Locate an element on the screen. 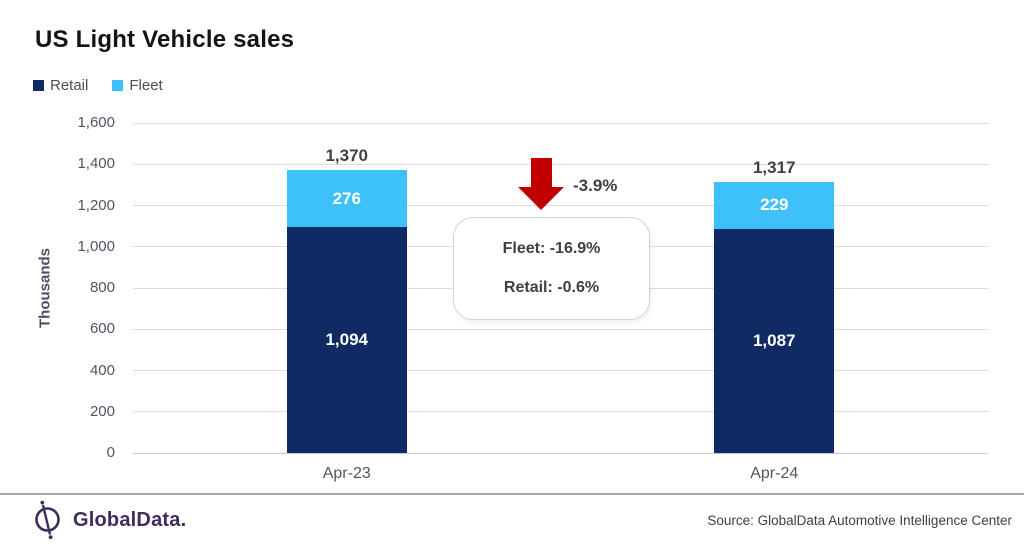  bar-segment-retail: 1,087 is located at coordinates (774, 340).